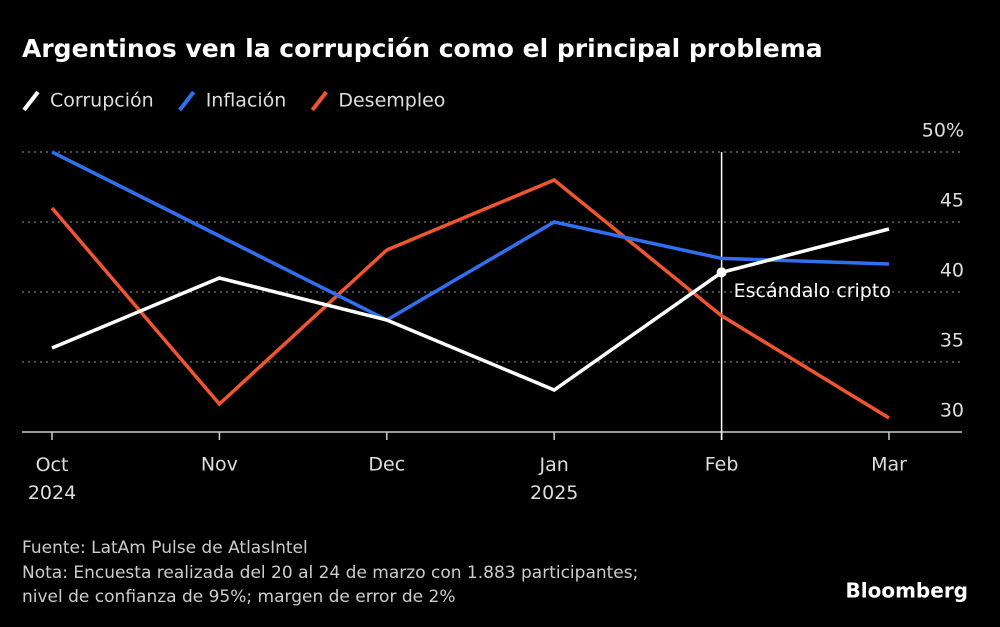 This screenshot has width=1000, height=627. I want to click on brand: Bloomberg, so click(907, 591).